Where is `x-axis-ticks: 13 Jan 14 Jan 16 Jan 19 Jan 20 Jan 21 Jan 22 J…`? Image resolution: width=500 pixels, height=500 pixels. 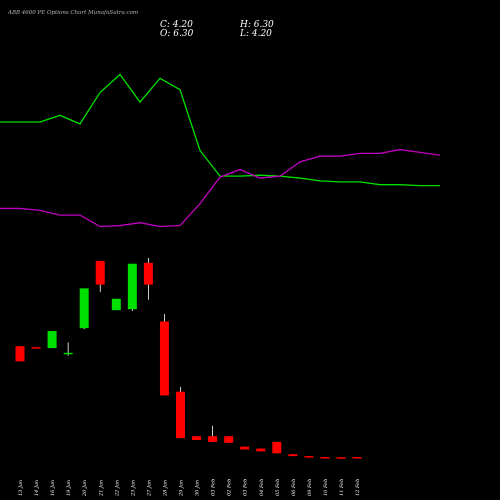
x-axis-ticks: 13 Jan 14 Jan 16 Jan 19 Jan 20 Jan 21 Jan 22 J… is located at coordinates (189, 488).